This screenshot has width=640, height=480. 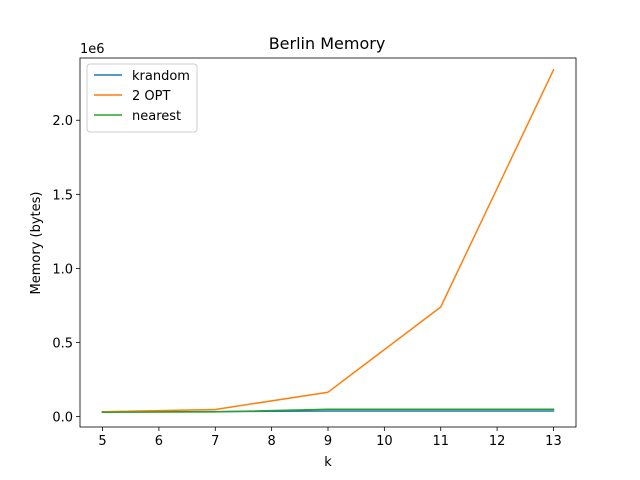 I want to click on y-tick-label: 0.0, so click(x=62, y=418).